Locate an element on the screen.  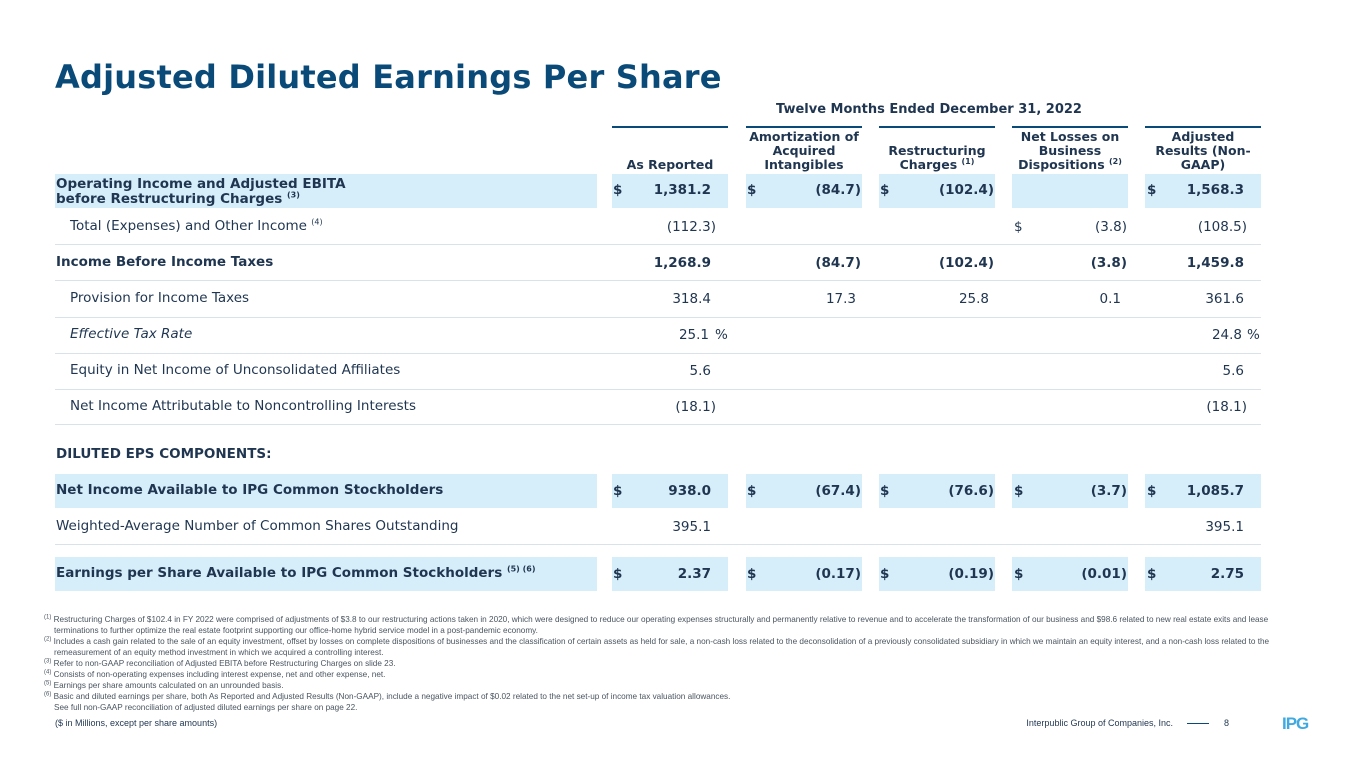
provision-restructuring: 25.8 is located at coordinates (973, 299).